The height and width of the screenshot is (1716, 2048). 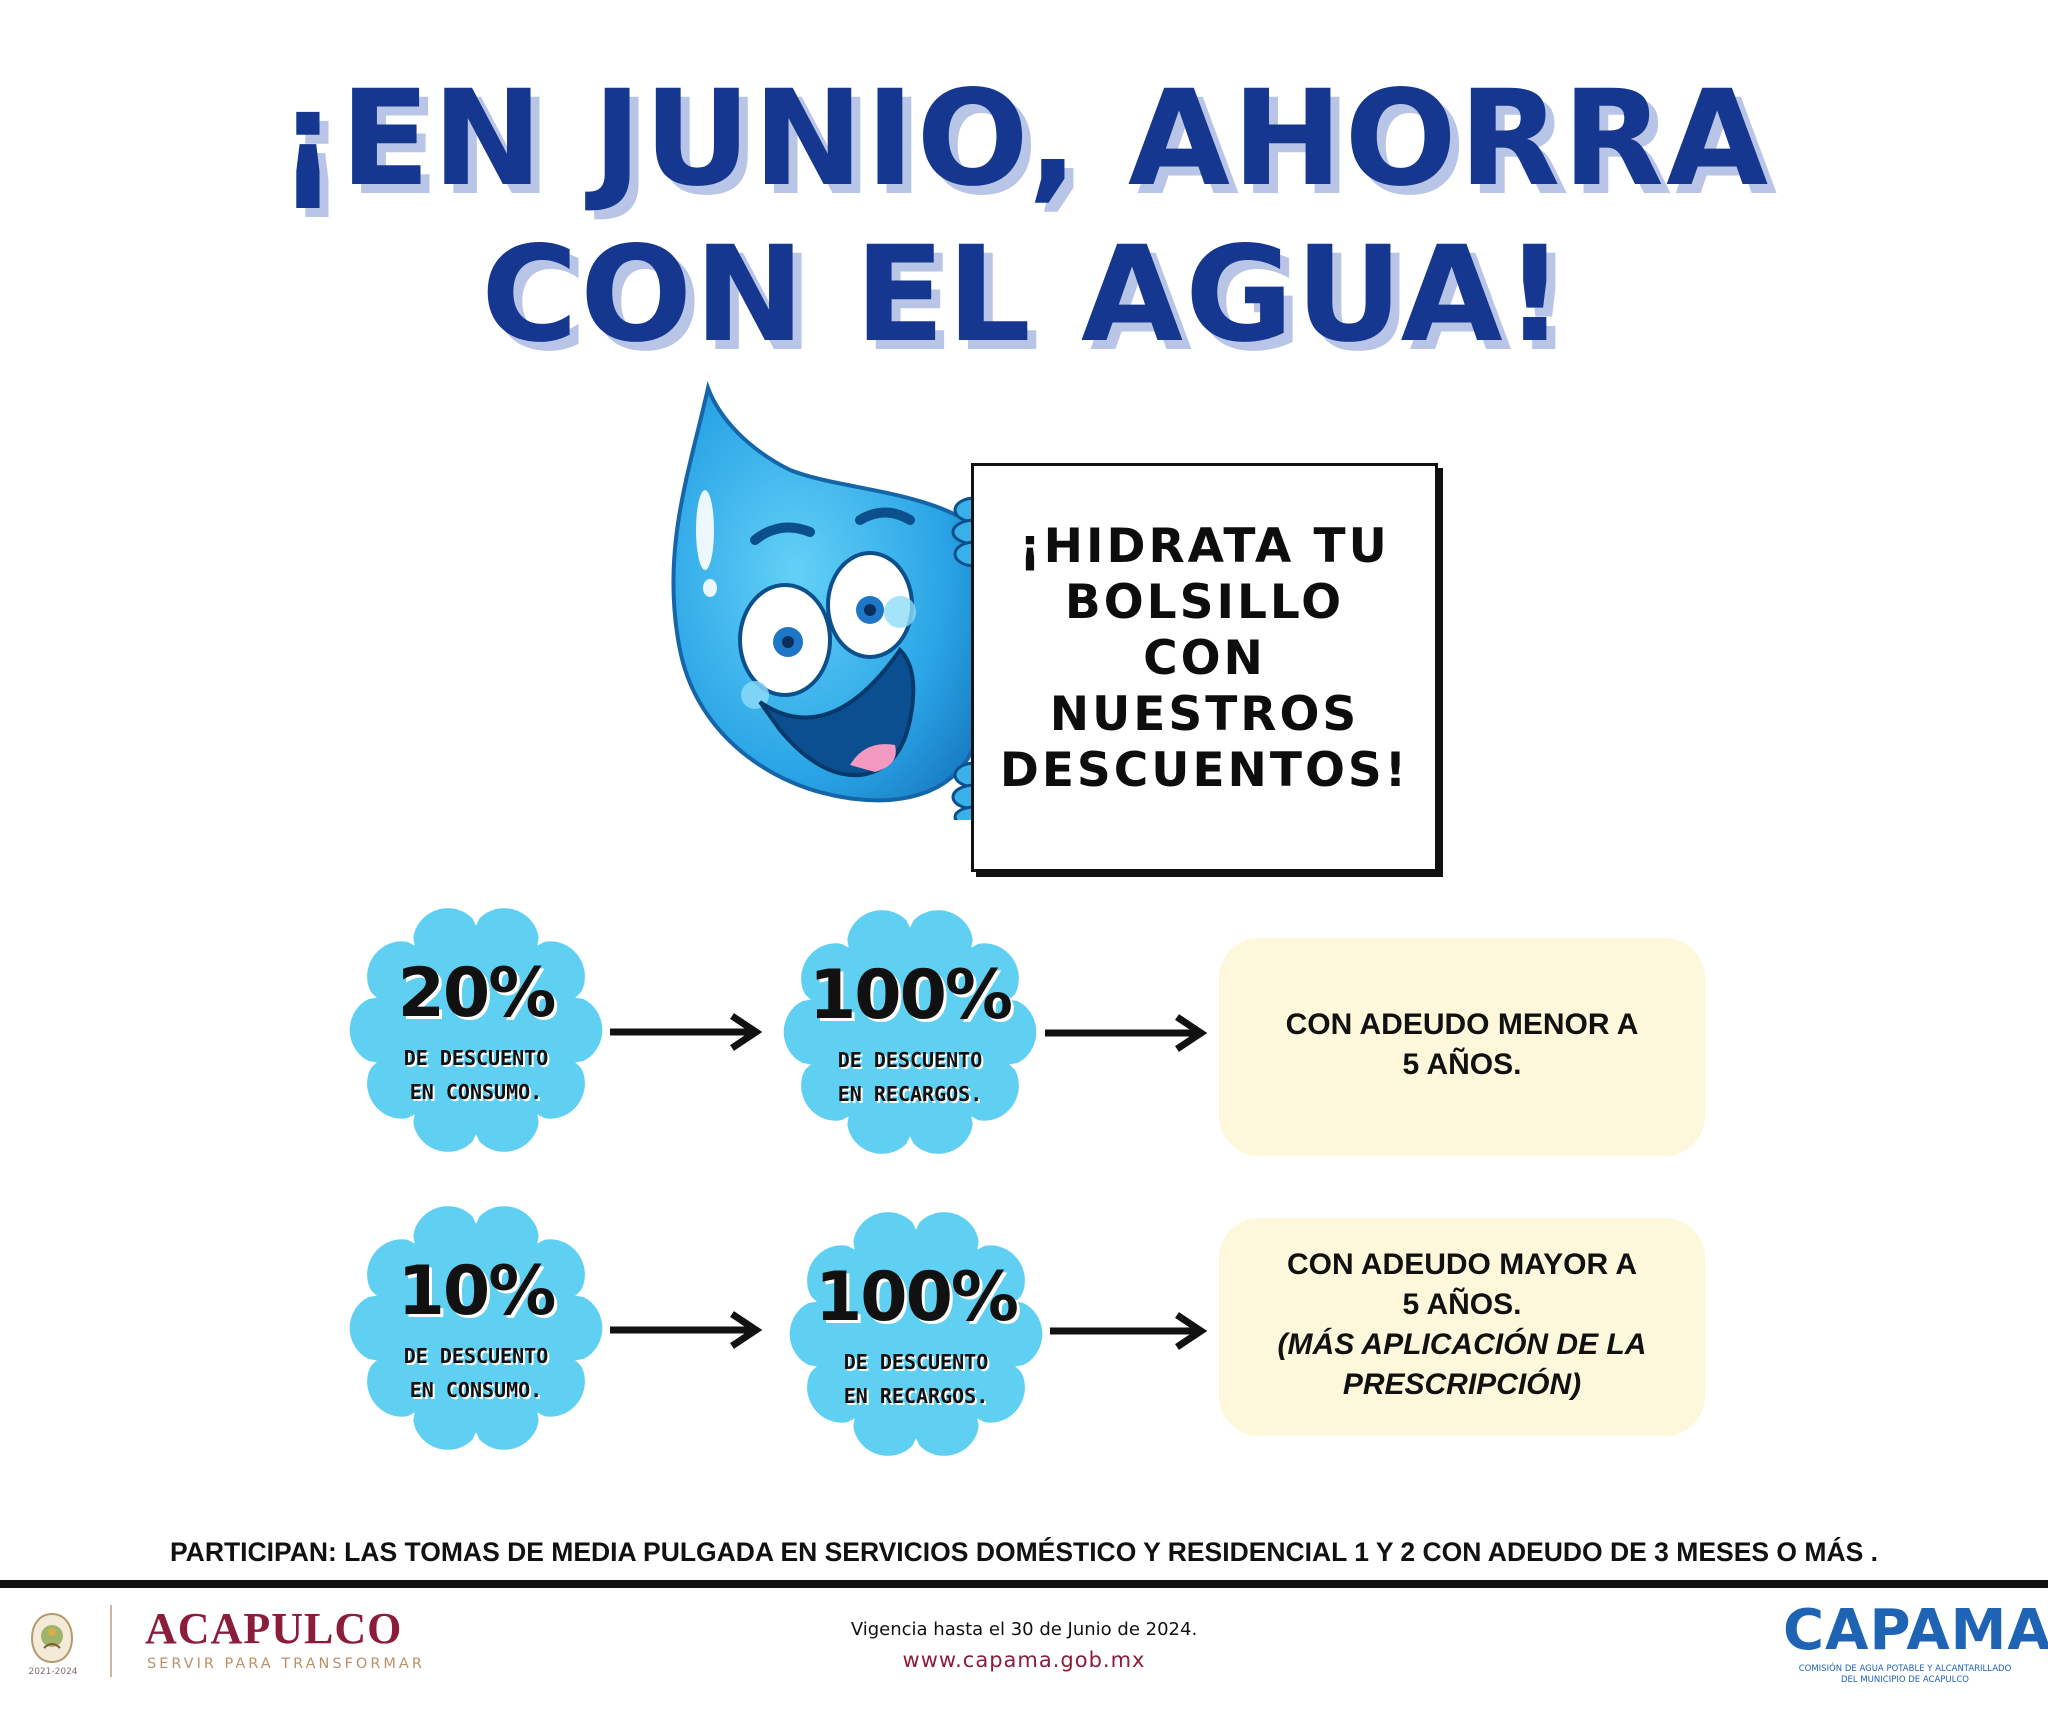 I want to click on capama-desc-line: DEL MUNICIPIO DE ACAPULCO, so click(x=1905, y=1680).